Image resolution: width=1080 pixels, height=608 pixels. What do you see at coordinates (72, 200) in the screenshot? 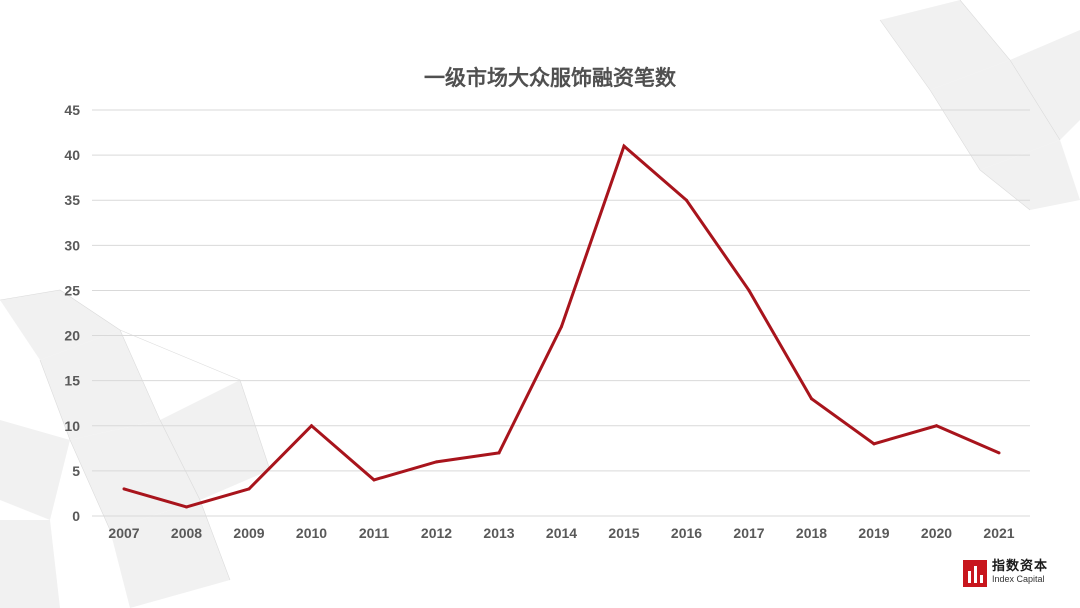
I see `y-tick-label: 35` at bounding box center [72, 200].